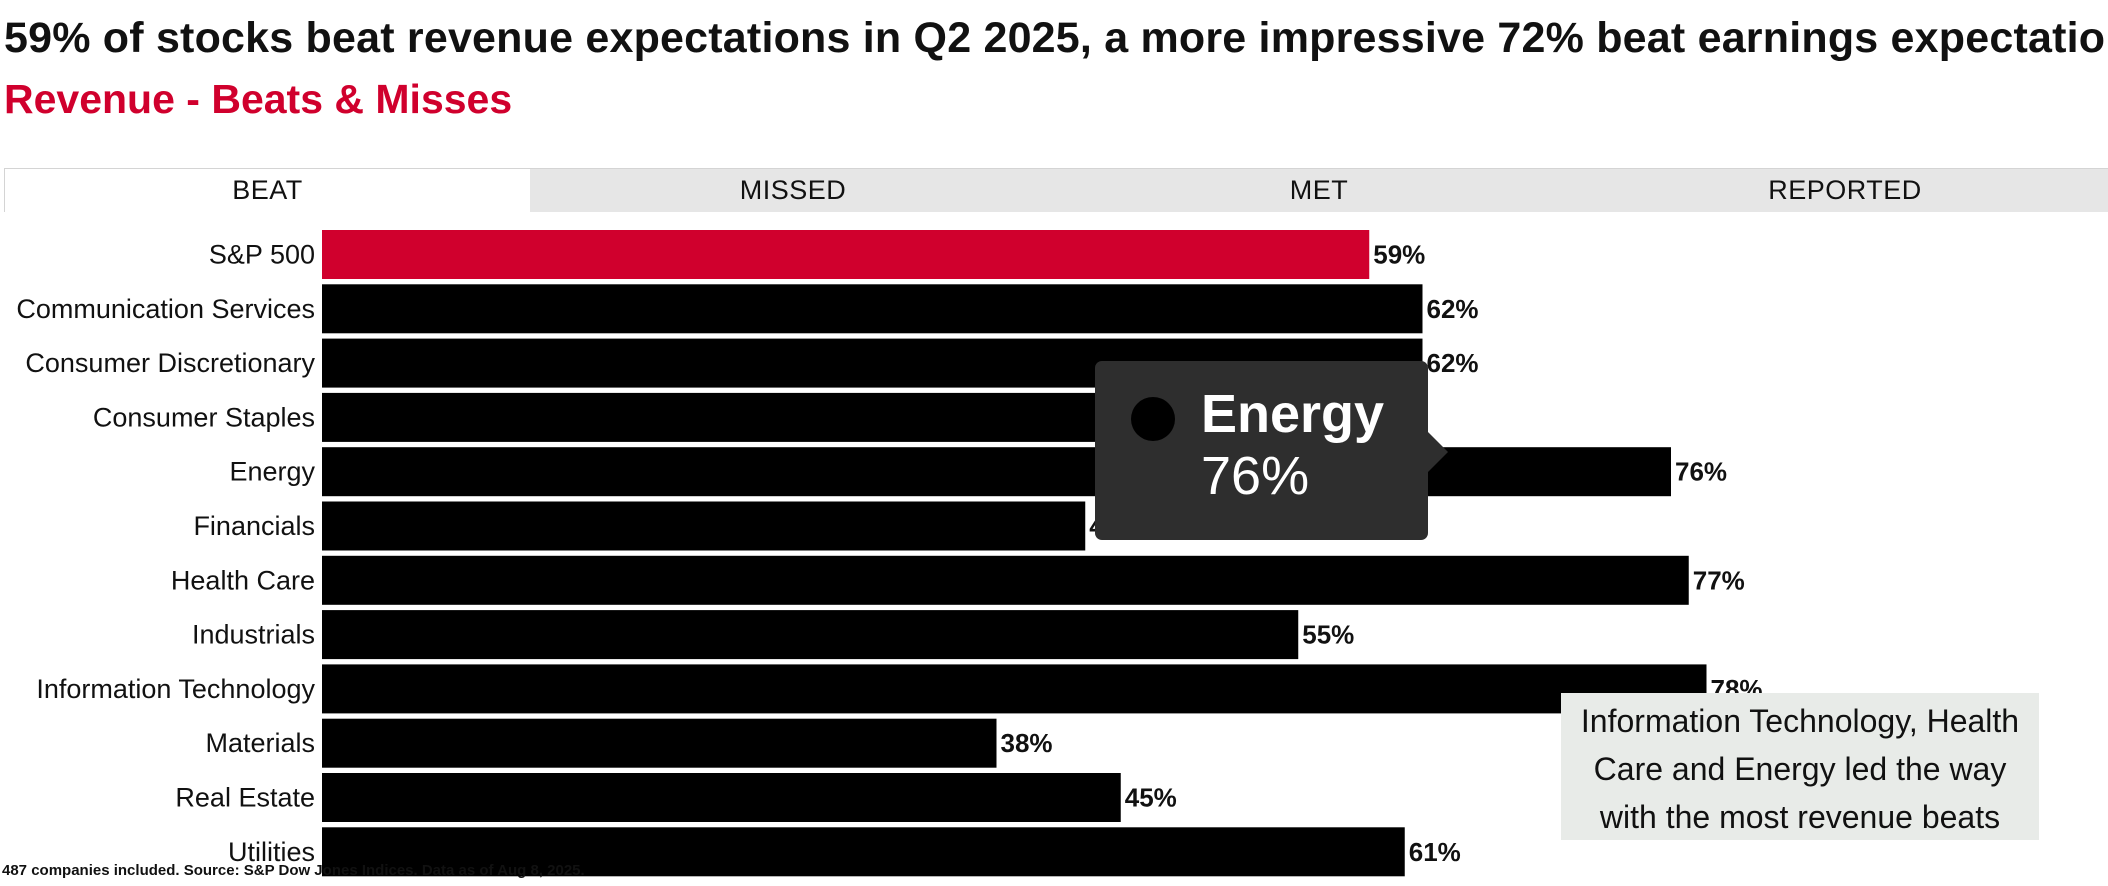 The height and width of the screenshot is (886, 2108). What do you see at coordinates (254, 526) in the screenshot?
I see `category-label-financials: Financials` at bounding box center [254, 526].